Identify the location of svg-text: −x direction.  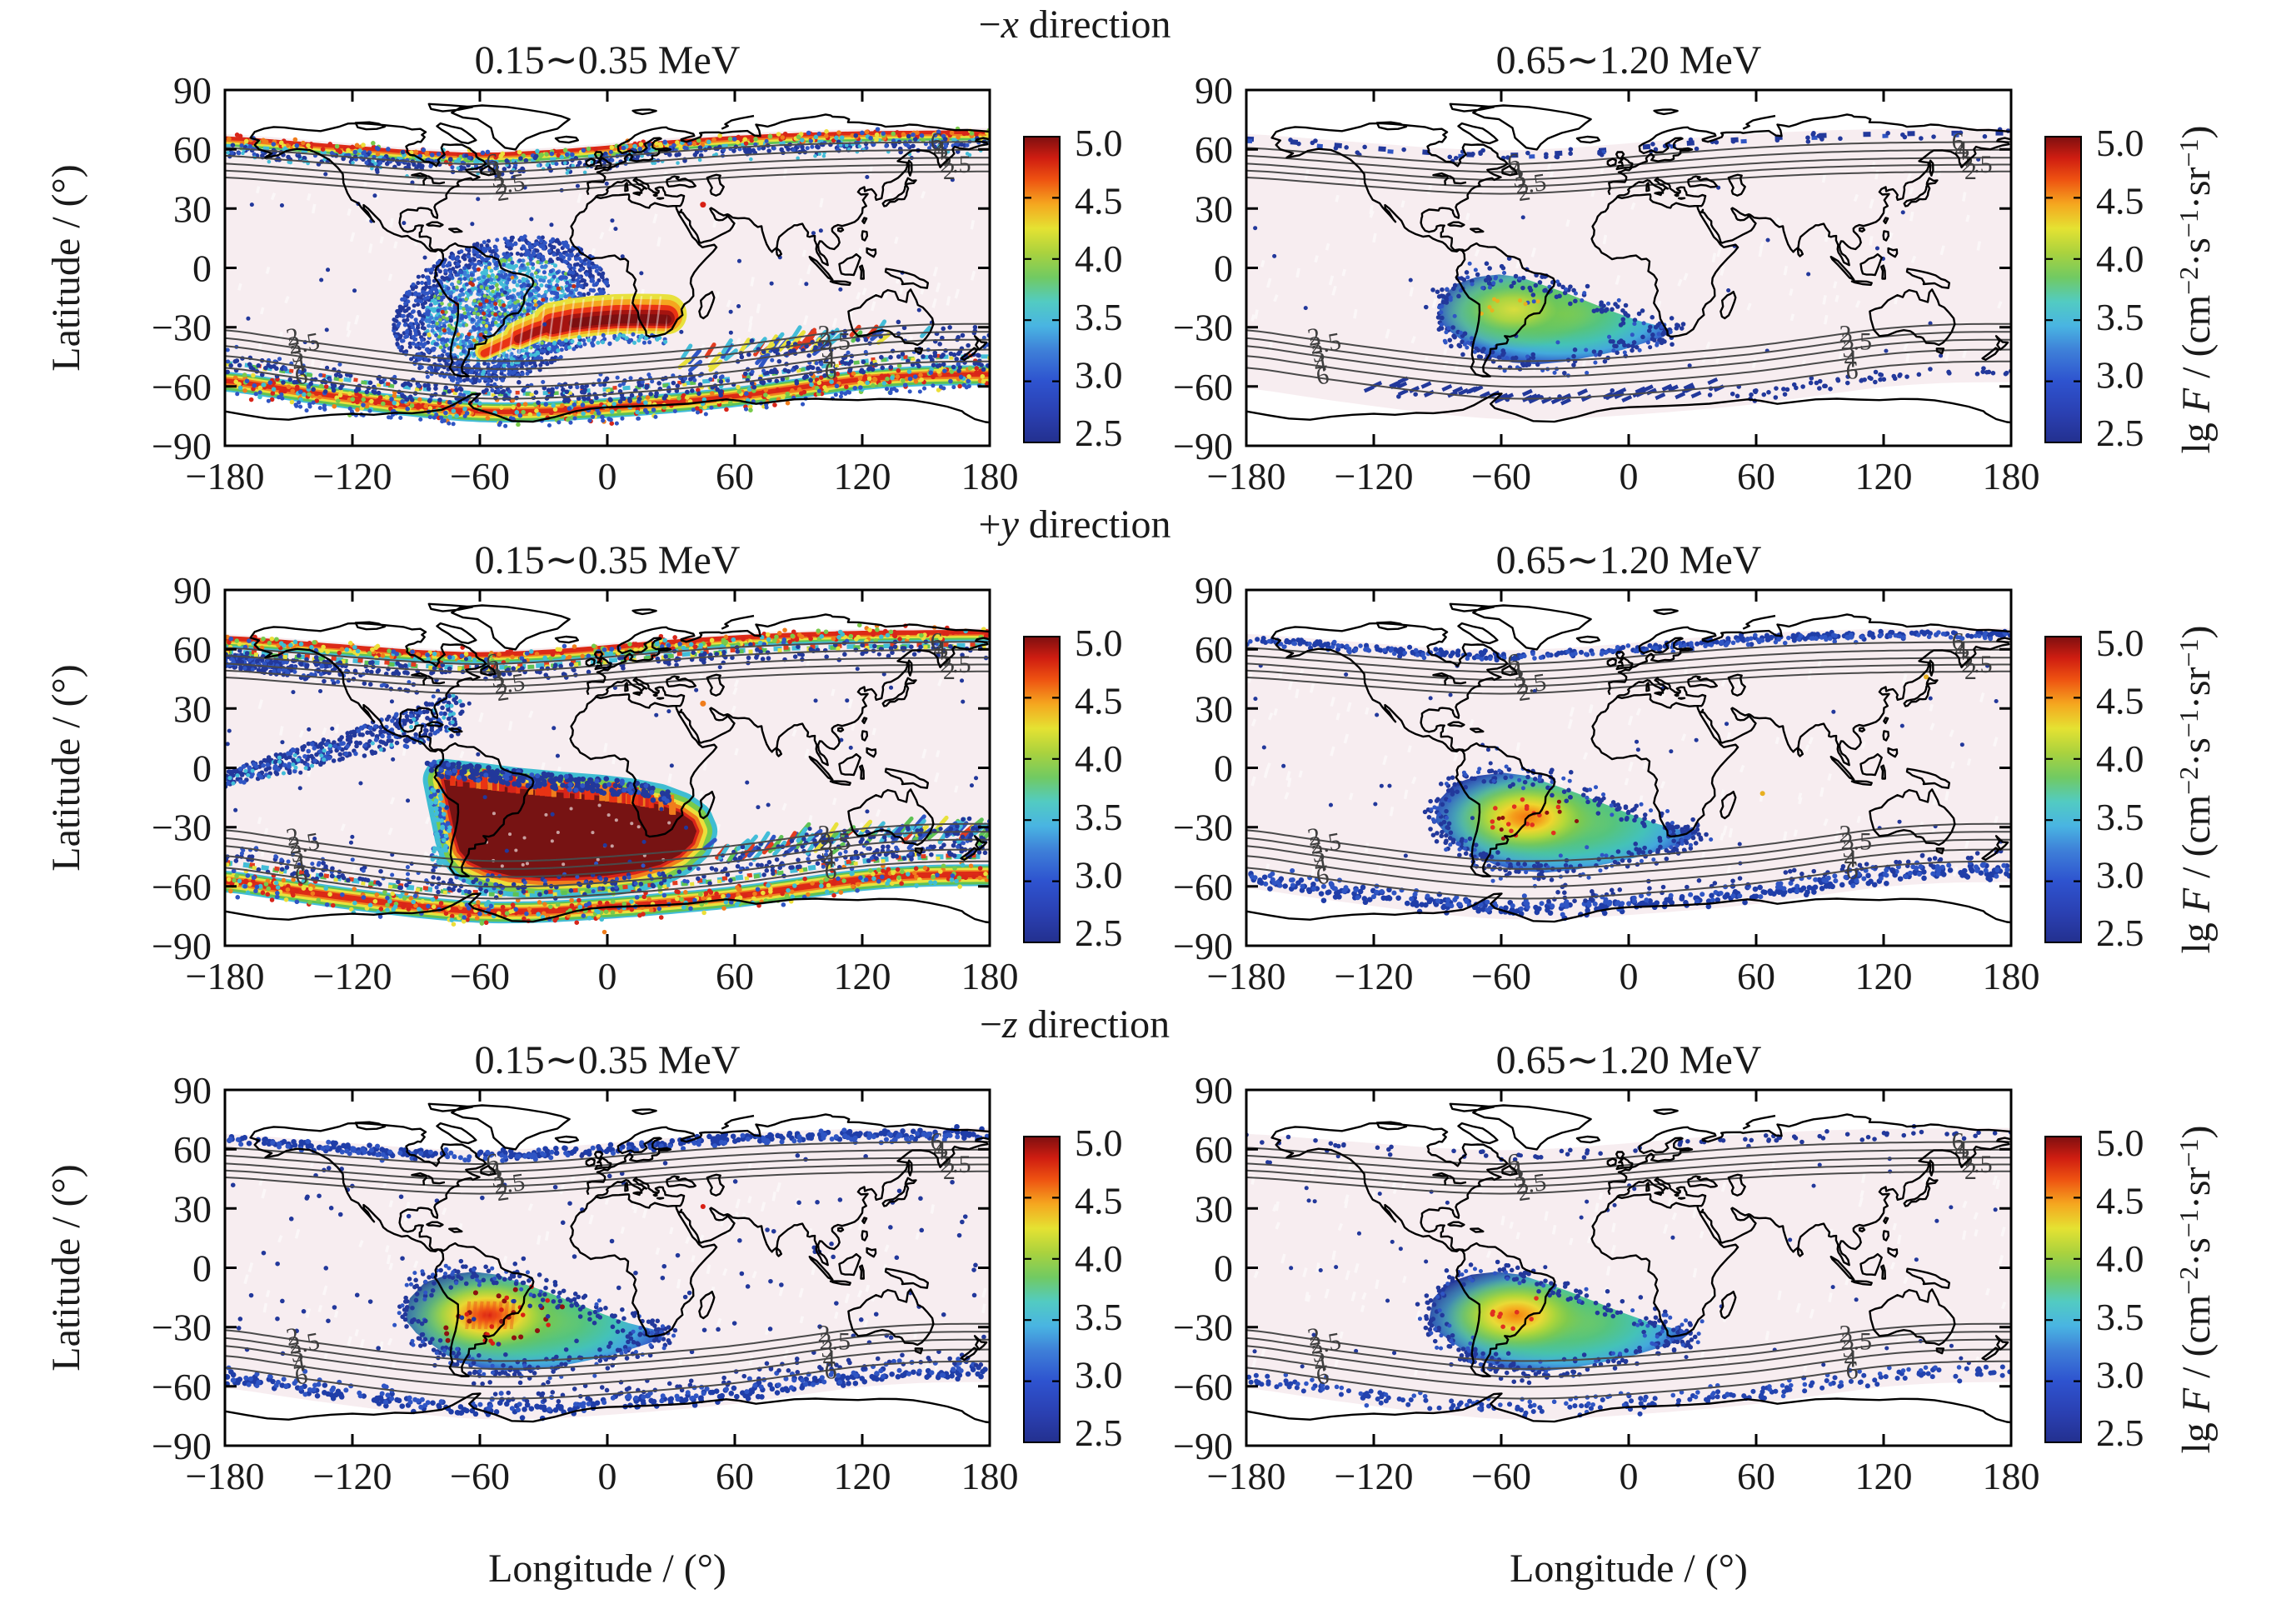
(1075, 24).